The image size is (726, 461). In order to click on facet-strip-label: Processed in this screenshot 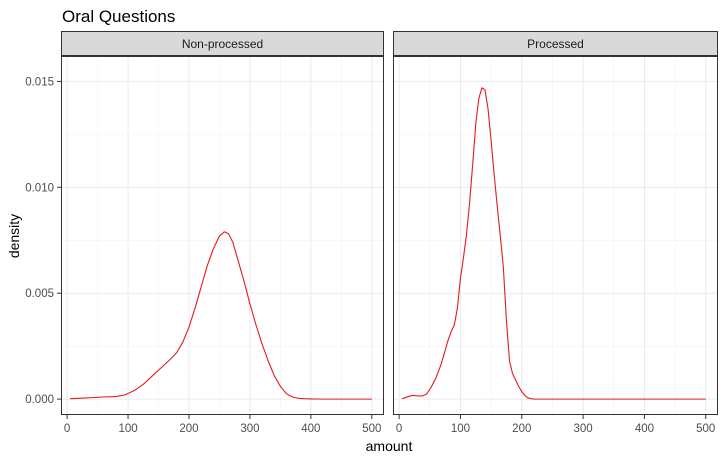, I will do `click(555, 44)`.